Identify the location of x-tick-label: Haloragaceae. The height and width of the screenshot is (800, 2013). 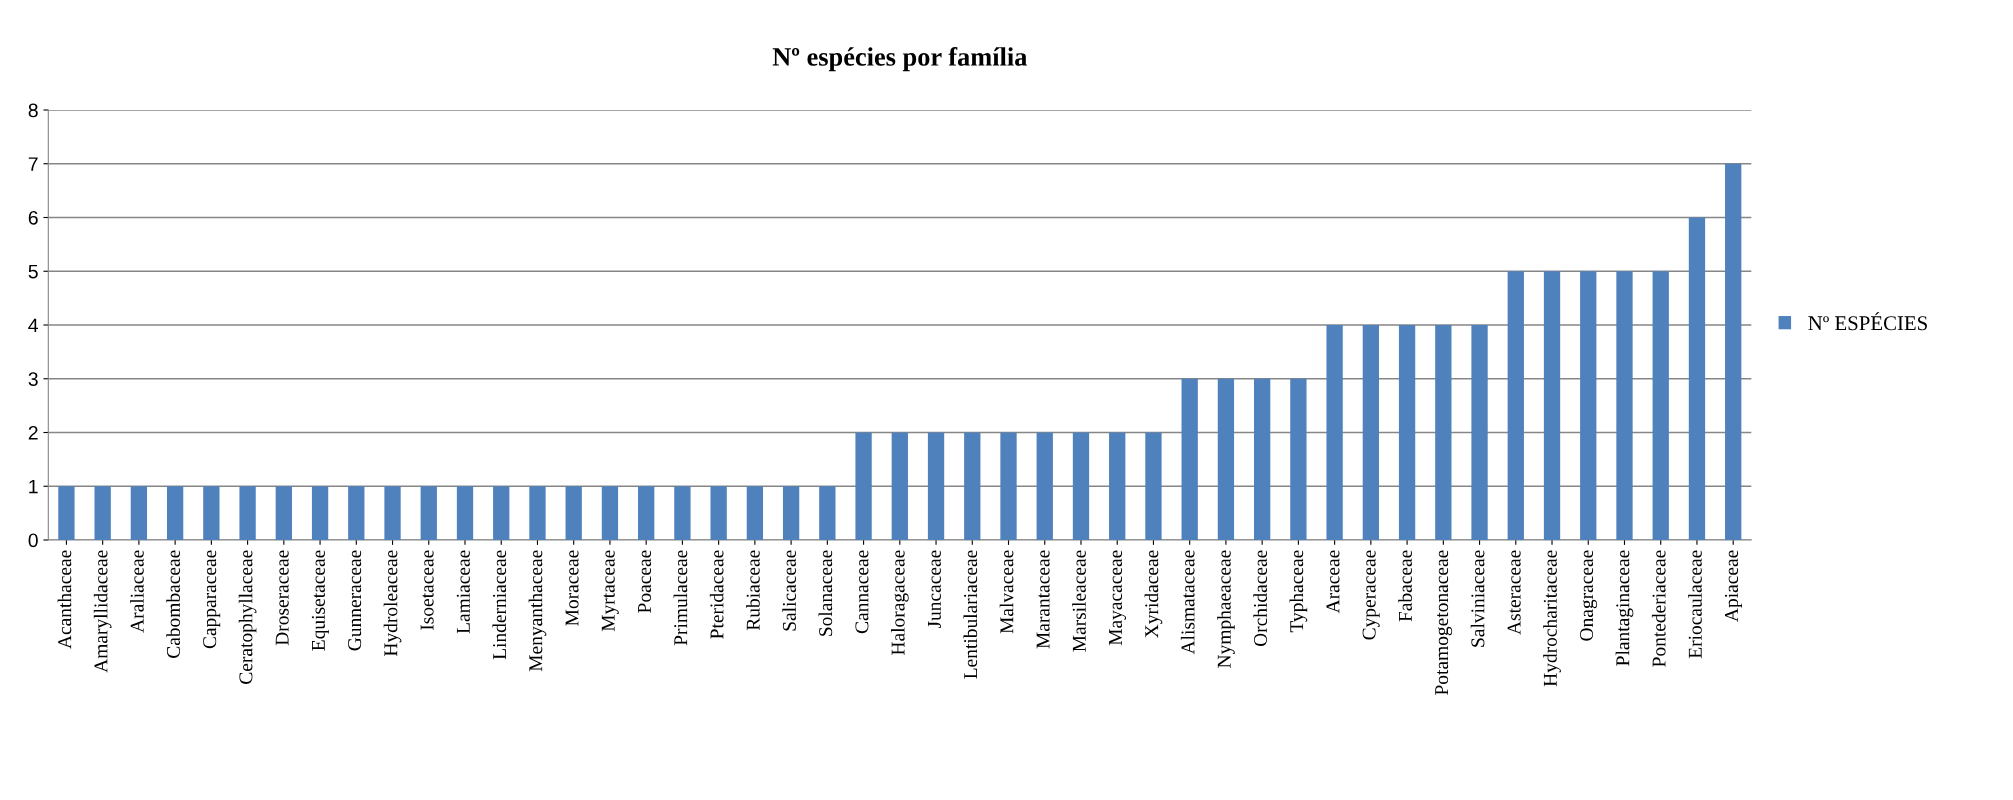
(899, 602).